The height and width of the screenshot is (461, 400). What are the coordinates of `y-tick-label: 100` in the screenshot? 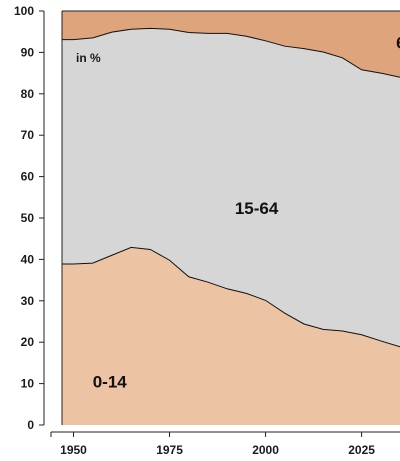 It's located at (24, 11).